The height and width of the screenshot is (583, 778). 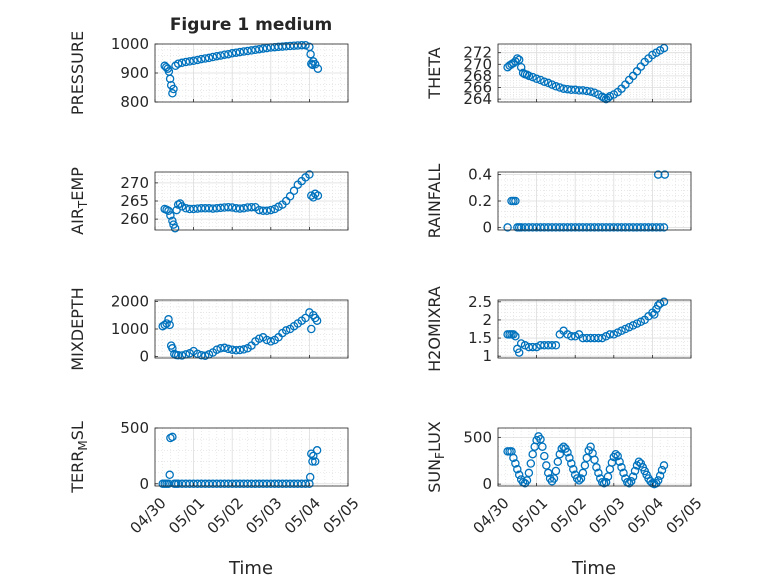 What do you see at coordinates (480, 302) in the screenshot?
I see `y-tick-label: 2.5` at bounding box center [480, 302].